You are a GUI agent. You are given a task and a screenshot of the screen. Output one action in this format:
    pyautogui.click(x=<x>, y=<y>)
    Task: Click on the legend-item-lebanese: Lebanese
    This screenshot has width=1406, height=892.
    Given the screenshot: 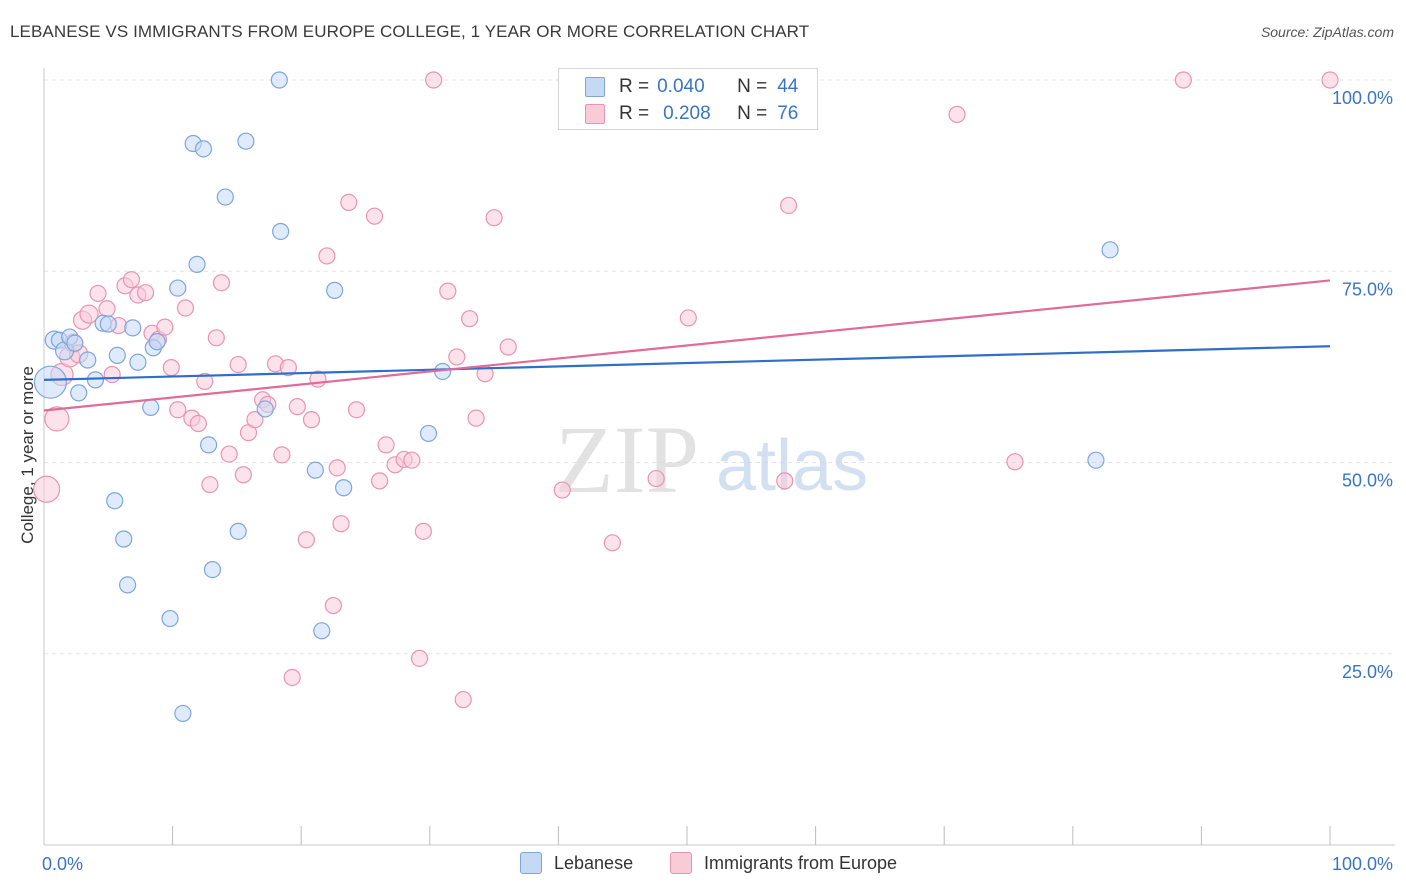 What is the action you would take?
    pyautogui.click(x=576, y=863)
    